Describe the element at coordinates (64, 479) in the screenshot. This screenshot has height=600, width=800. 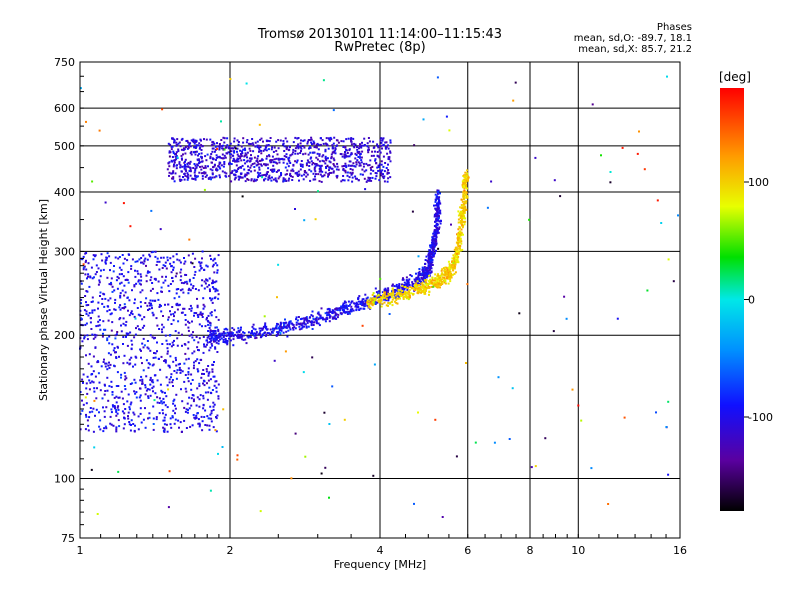
I see `y-tick-label: 100` at that location.